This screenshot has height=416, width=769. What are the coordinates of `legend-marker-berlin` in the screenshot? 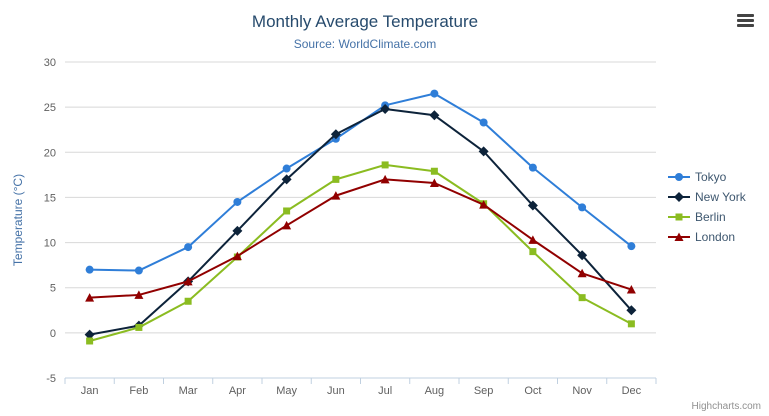 It's located at (679, 217).